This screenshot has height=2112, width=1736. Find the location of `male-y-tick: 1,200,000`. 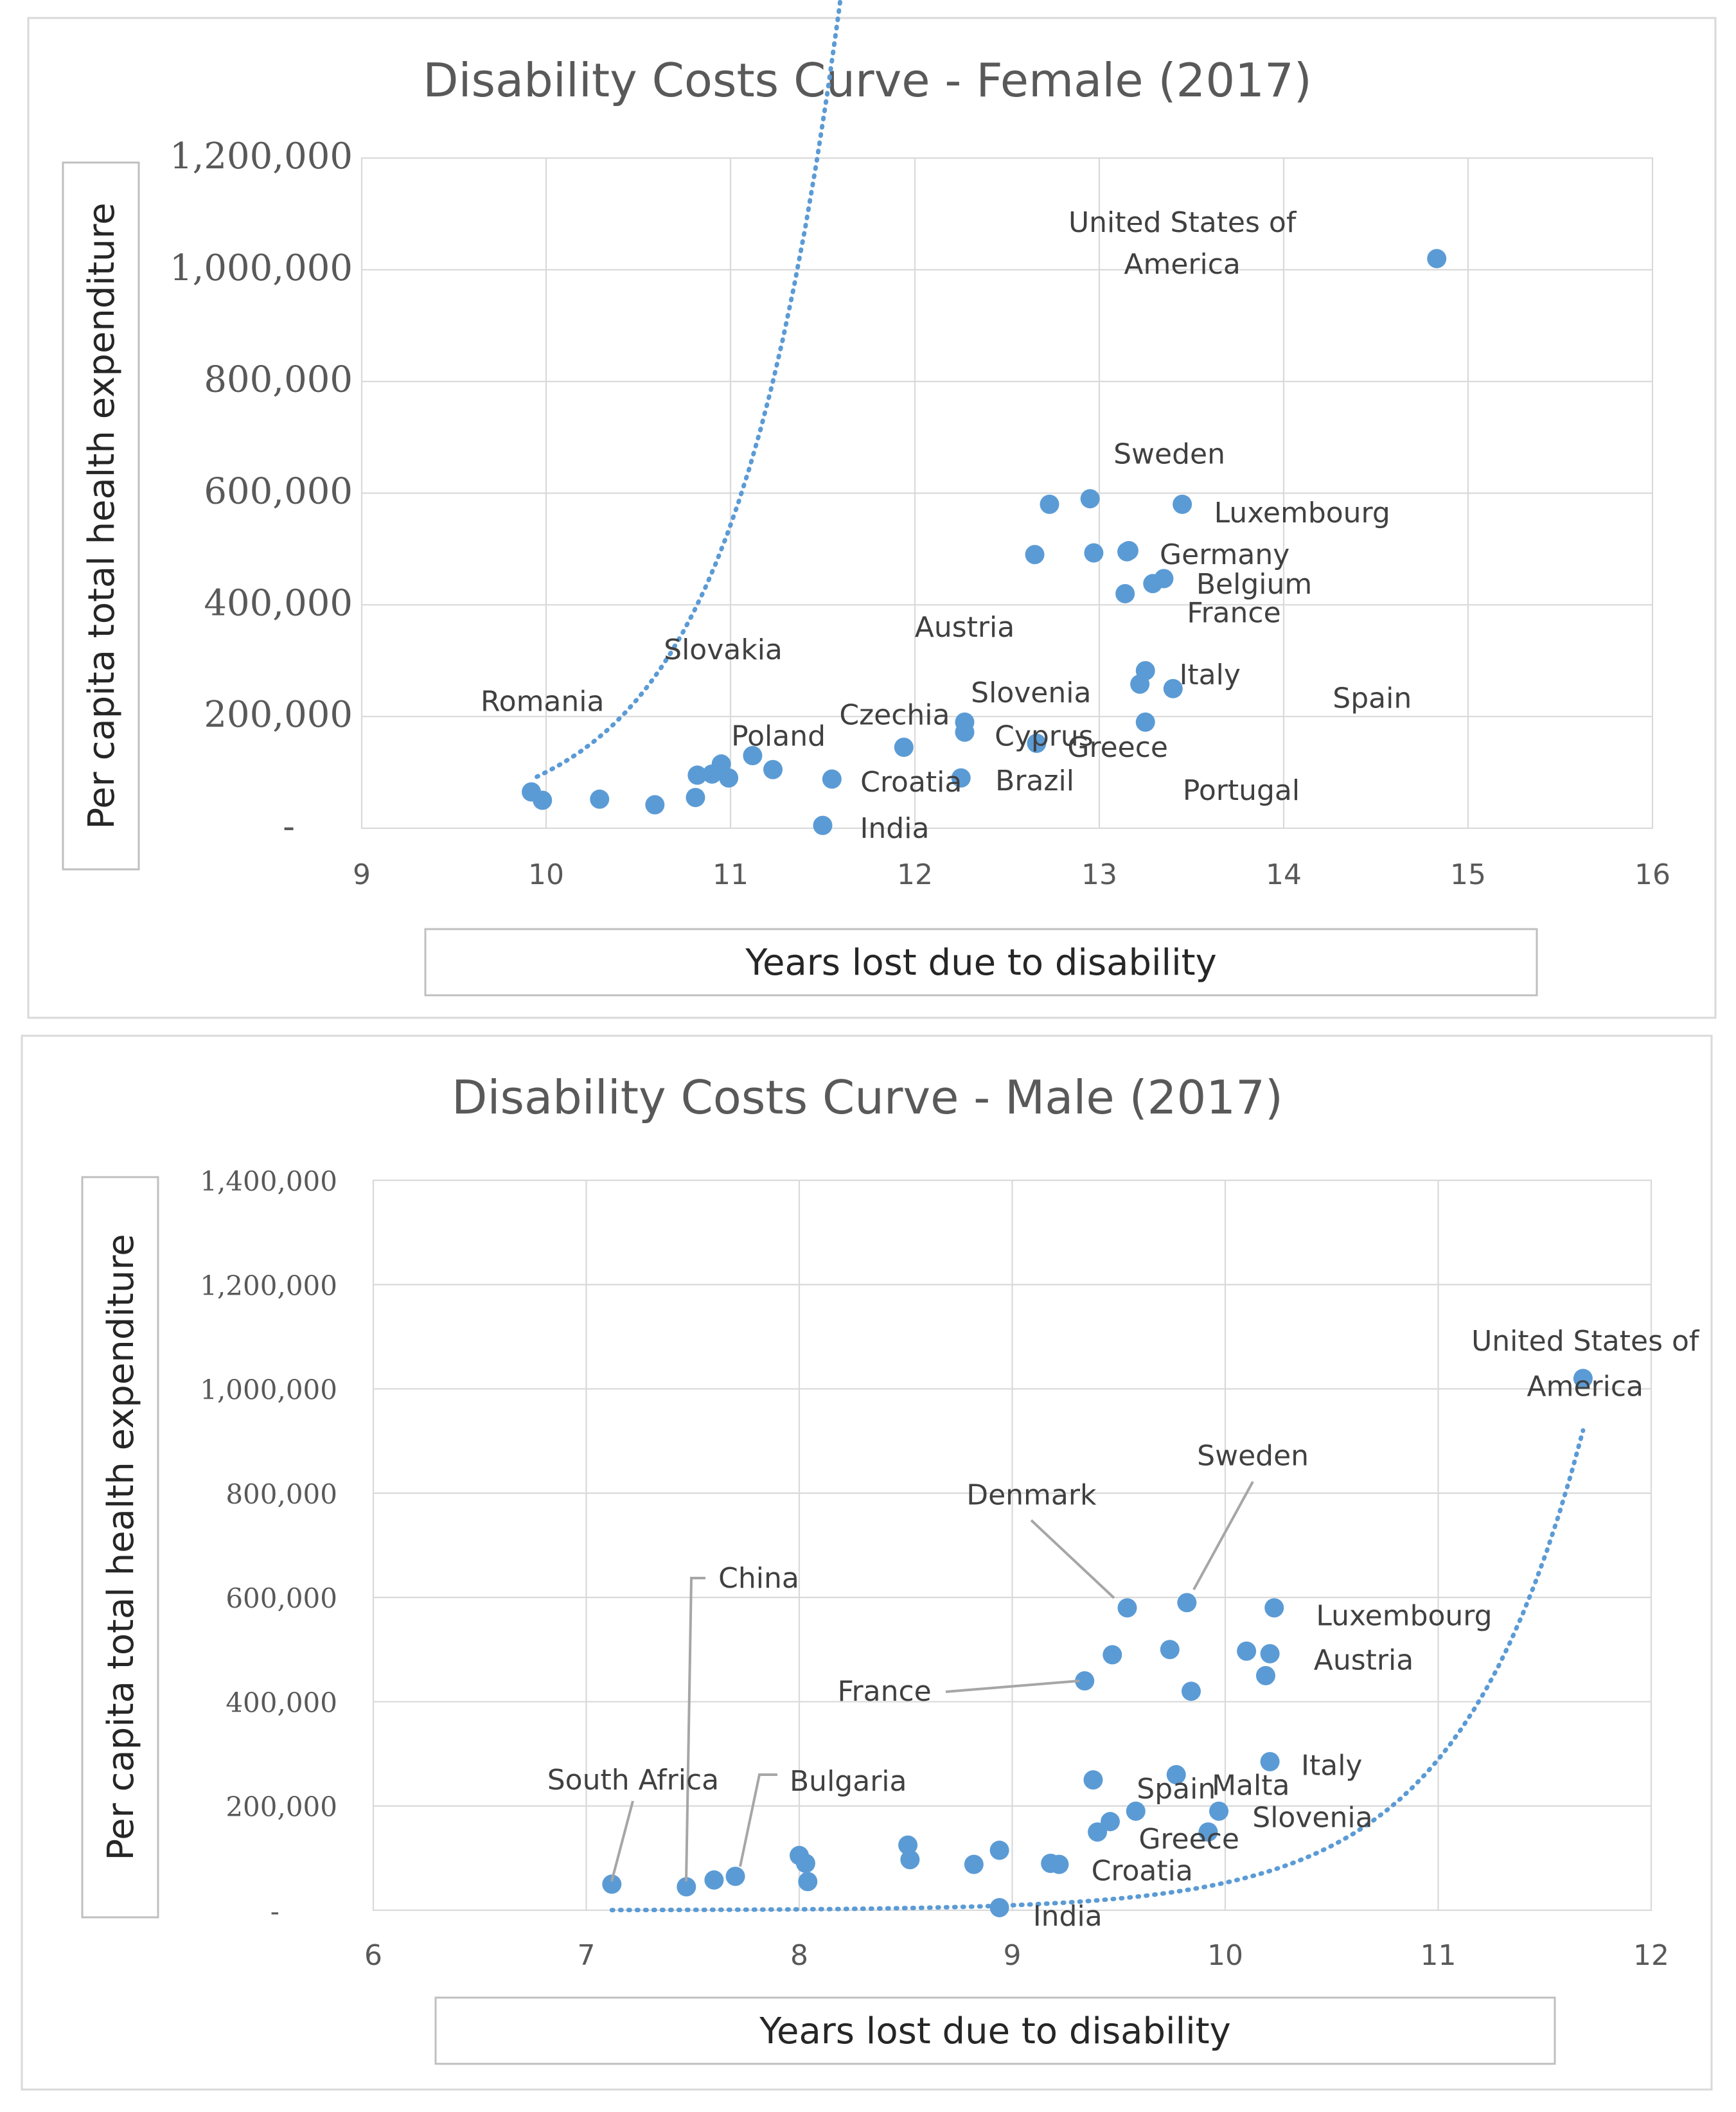

male-y-tick: 1,200,000 is located at coordinates (268, 1286).